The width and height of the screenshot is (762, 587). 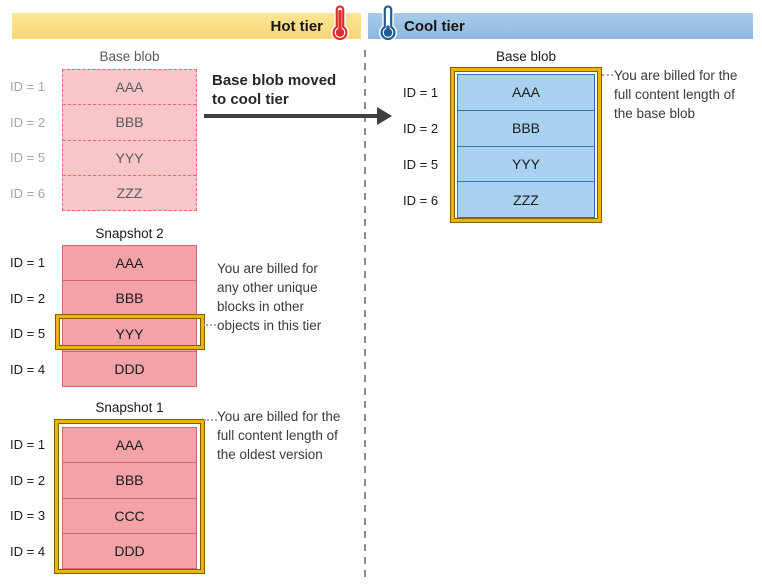 What do you see at coordinates (655, 113) in the screenshot?
I see `note-line: the base blob` at bounding box center [655, 113].